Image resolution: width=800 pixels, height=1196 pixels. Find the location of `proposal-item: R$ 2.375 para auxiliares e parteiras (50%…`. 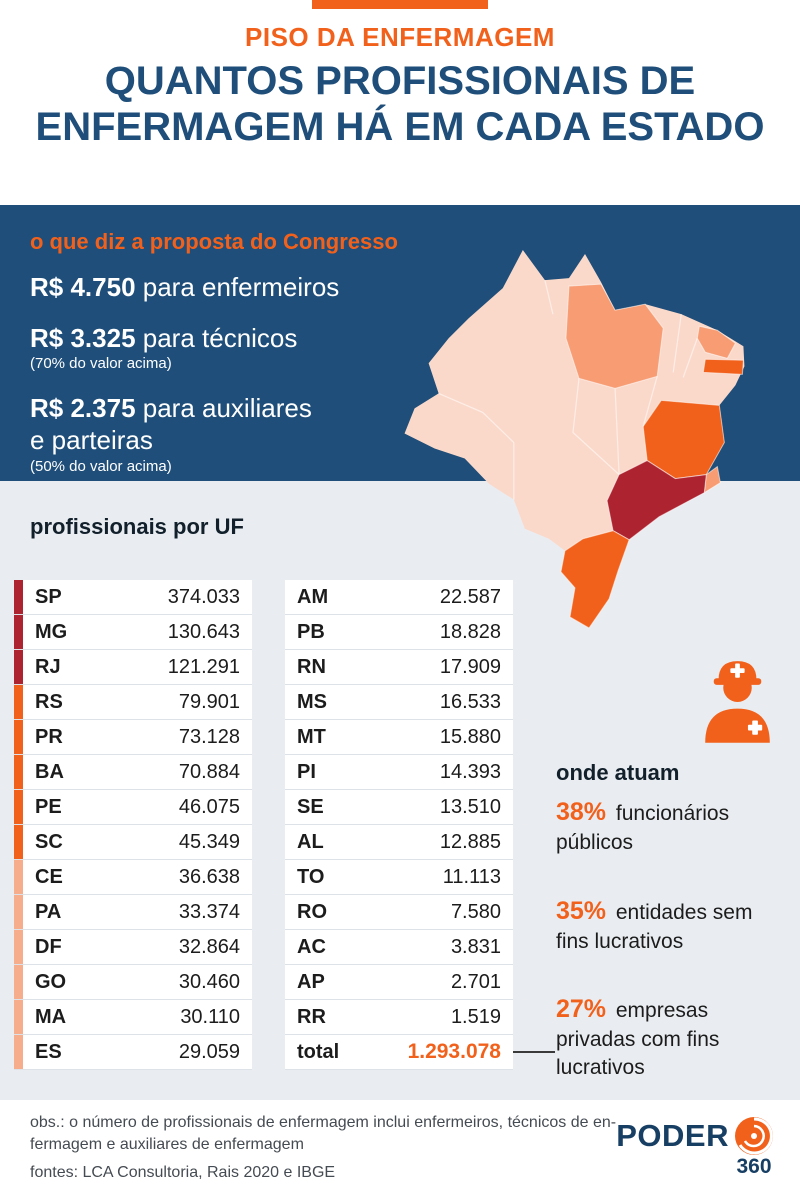

proposal-item: R$ 2.375 para auxiliares e parteiras (50%… is located at coordinates (245, 434).